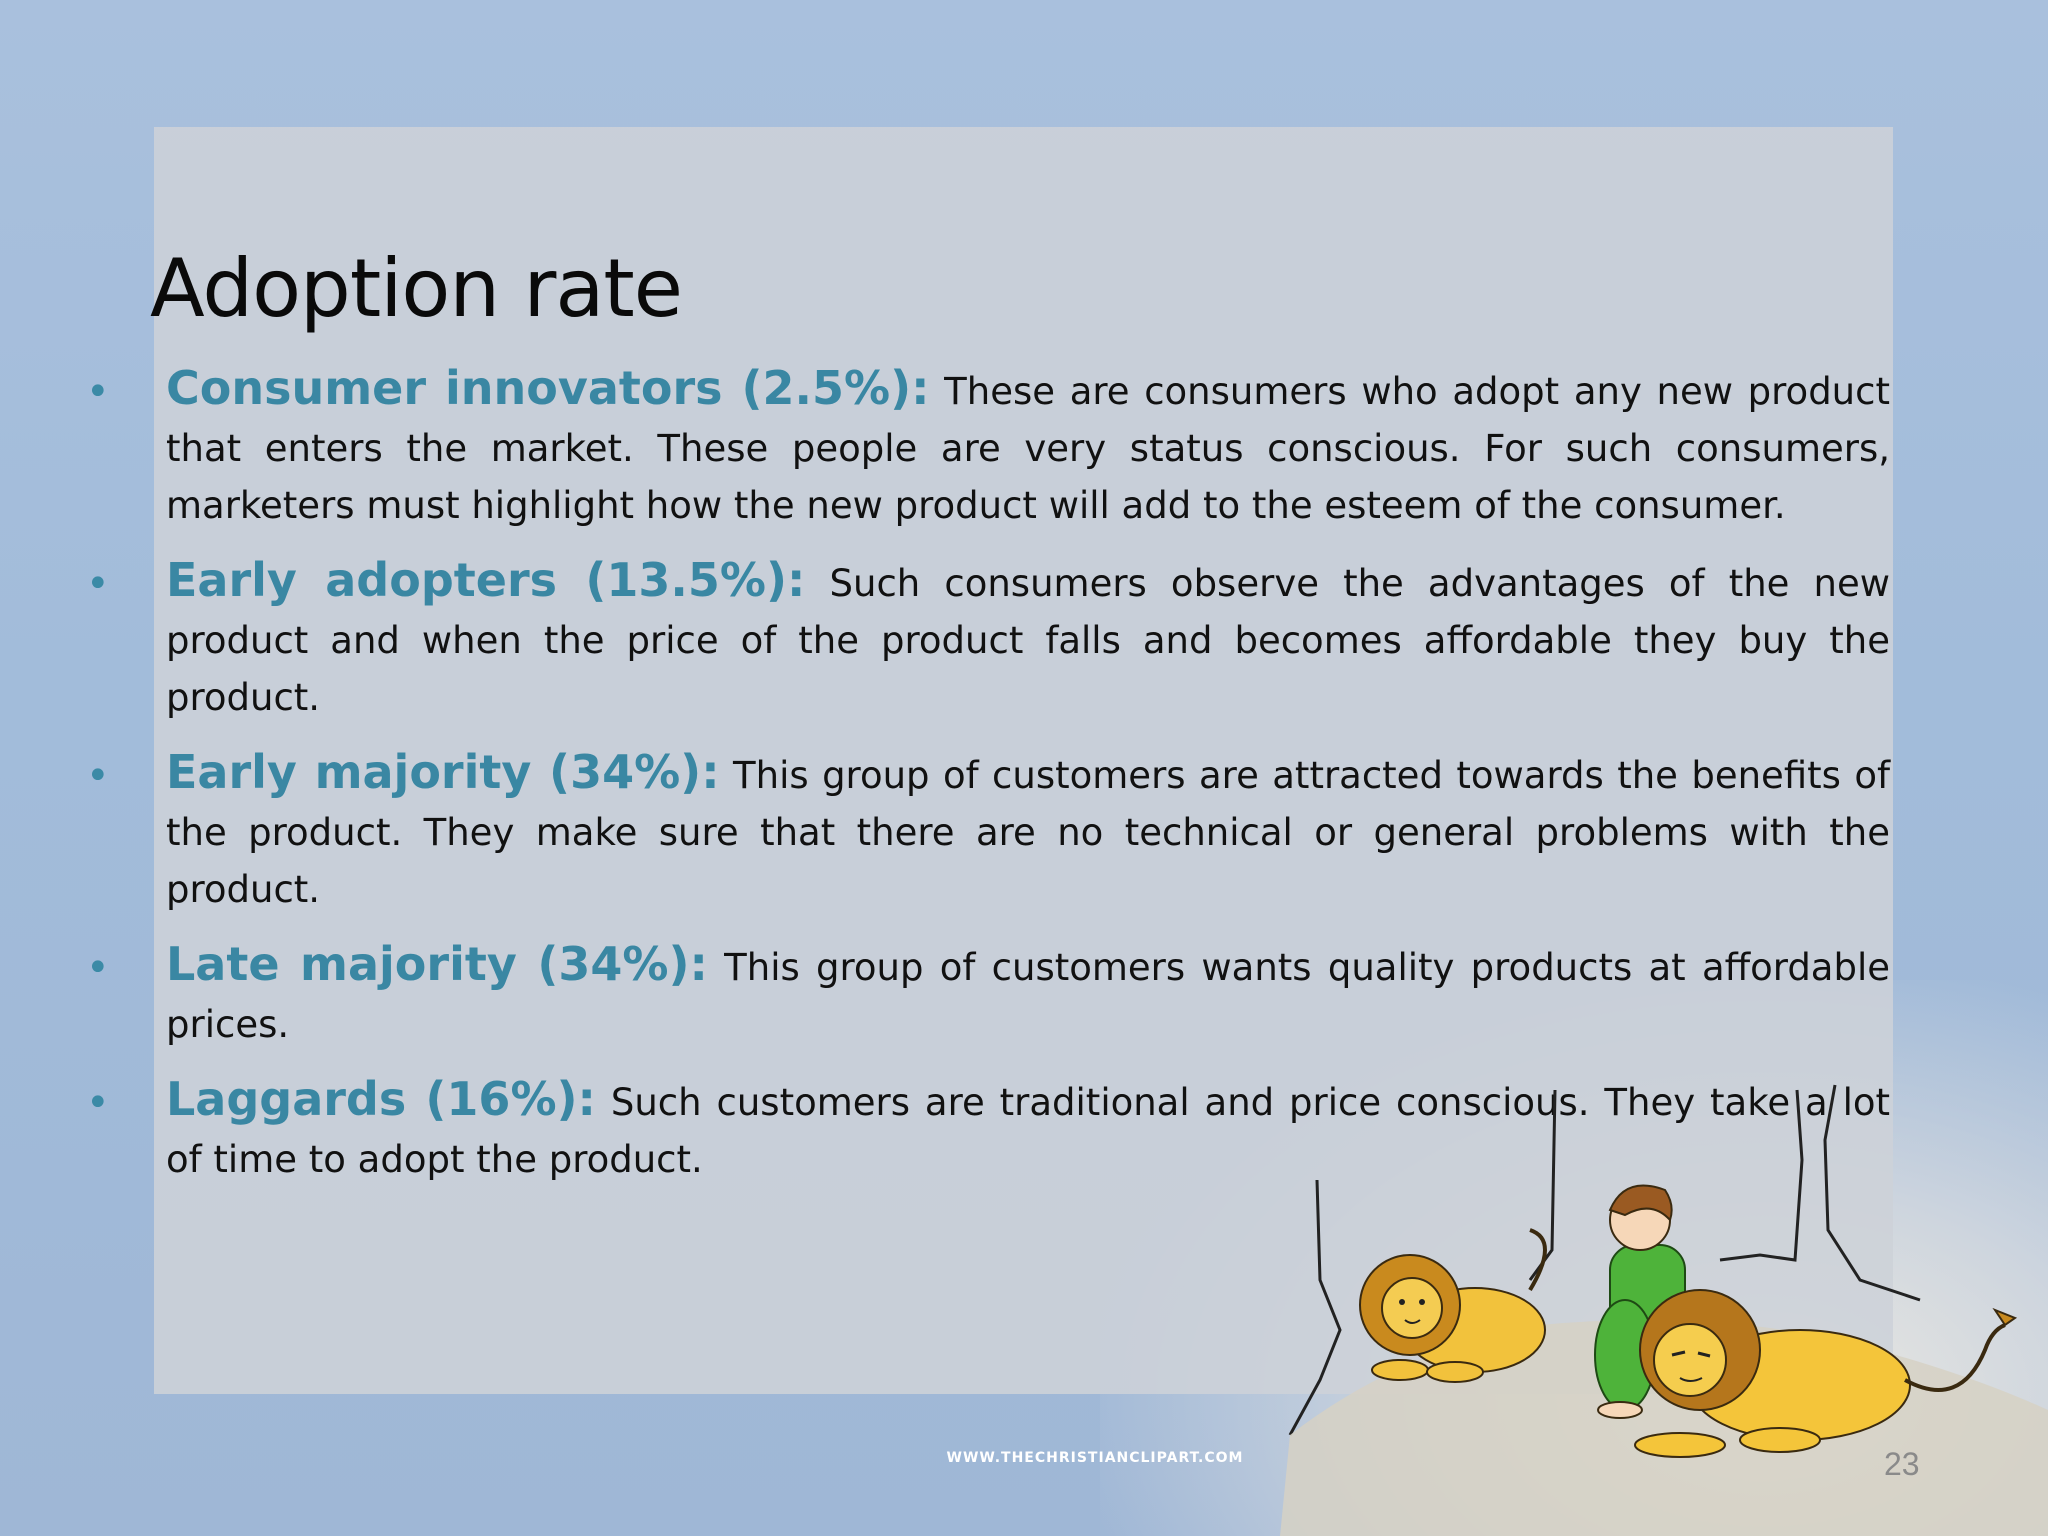 The width and height of the screenshot is (2048, 1536). Describe the element at coordinates (1640, 1301) in the screenshot. I see `boy` at that location.